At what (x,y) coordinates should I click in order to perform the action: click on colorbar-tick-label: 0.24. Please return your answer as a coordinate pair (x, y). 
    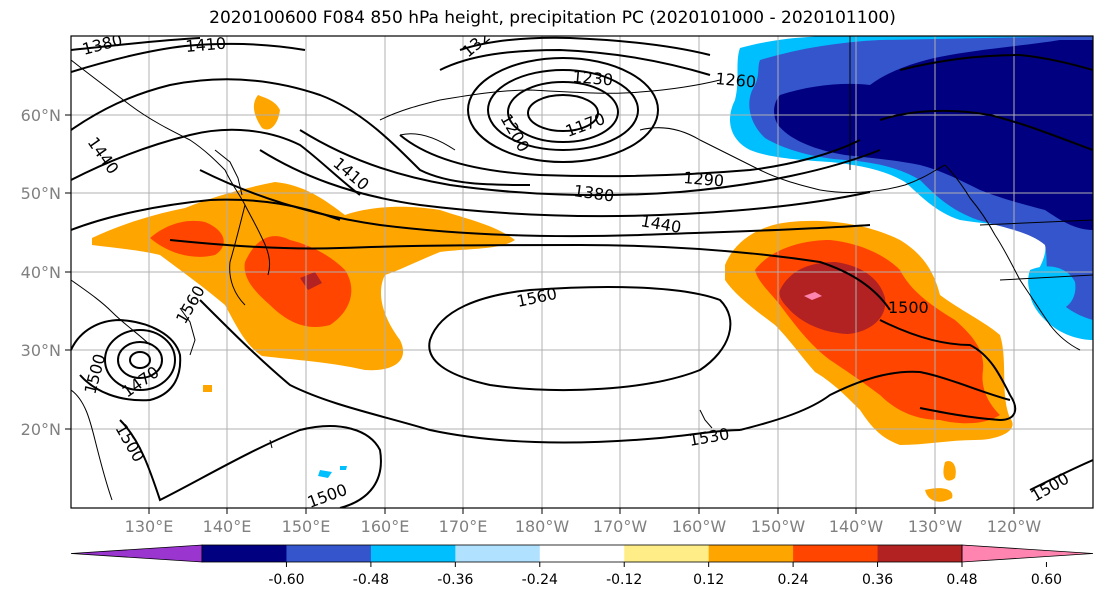
    Looking at the image, I should click on (793, 580).